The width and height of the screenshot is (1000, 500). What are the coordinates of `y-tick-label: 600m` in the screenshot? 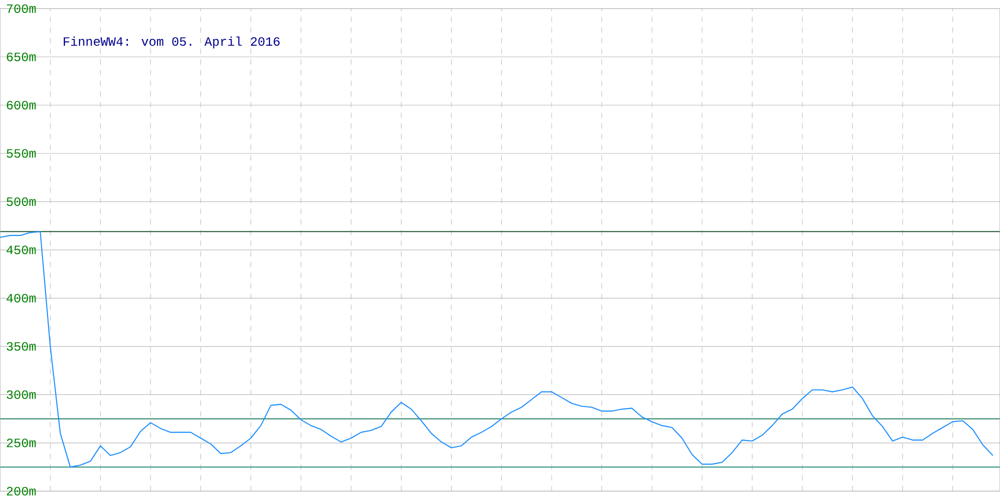 It's located at (21, 105).